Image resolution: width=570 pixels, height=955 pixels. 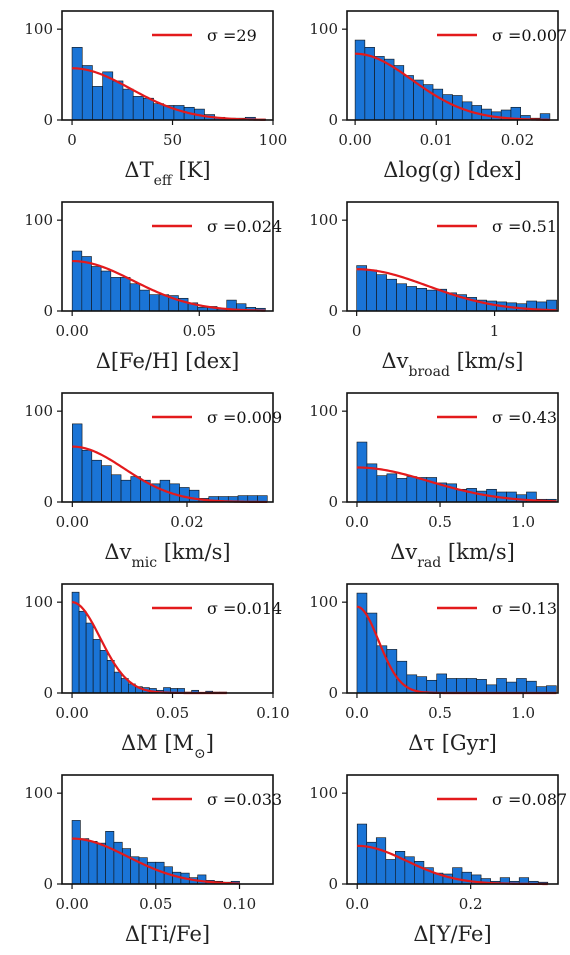 I want to click on chart-svg: 0 100 0 50 100 σ =29 ΔTeff [K], so click(x=156, y=99).